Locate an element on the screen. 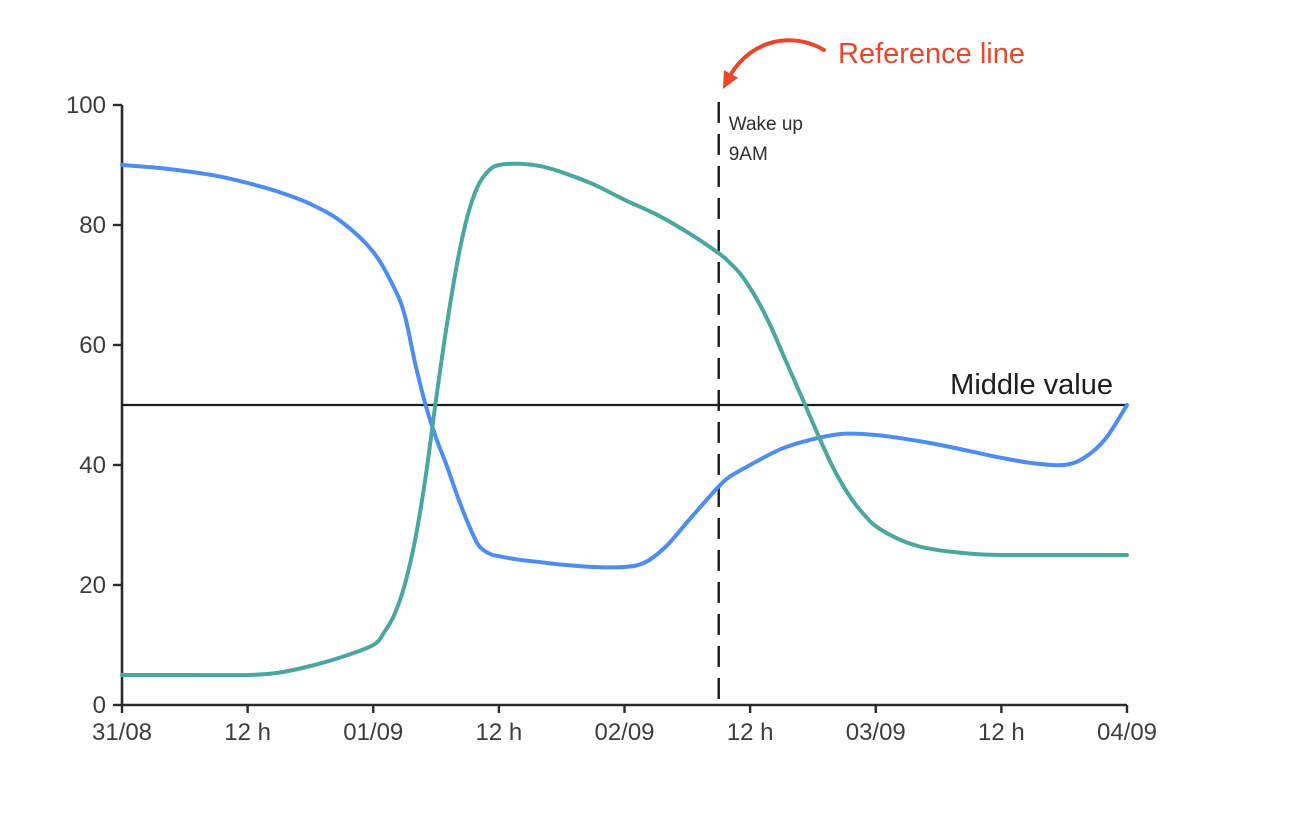 Image resolution: width=1290 pixels, height=822 pixels. wakeup-label-line1: Wake up is located at coordinates (766, 124).